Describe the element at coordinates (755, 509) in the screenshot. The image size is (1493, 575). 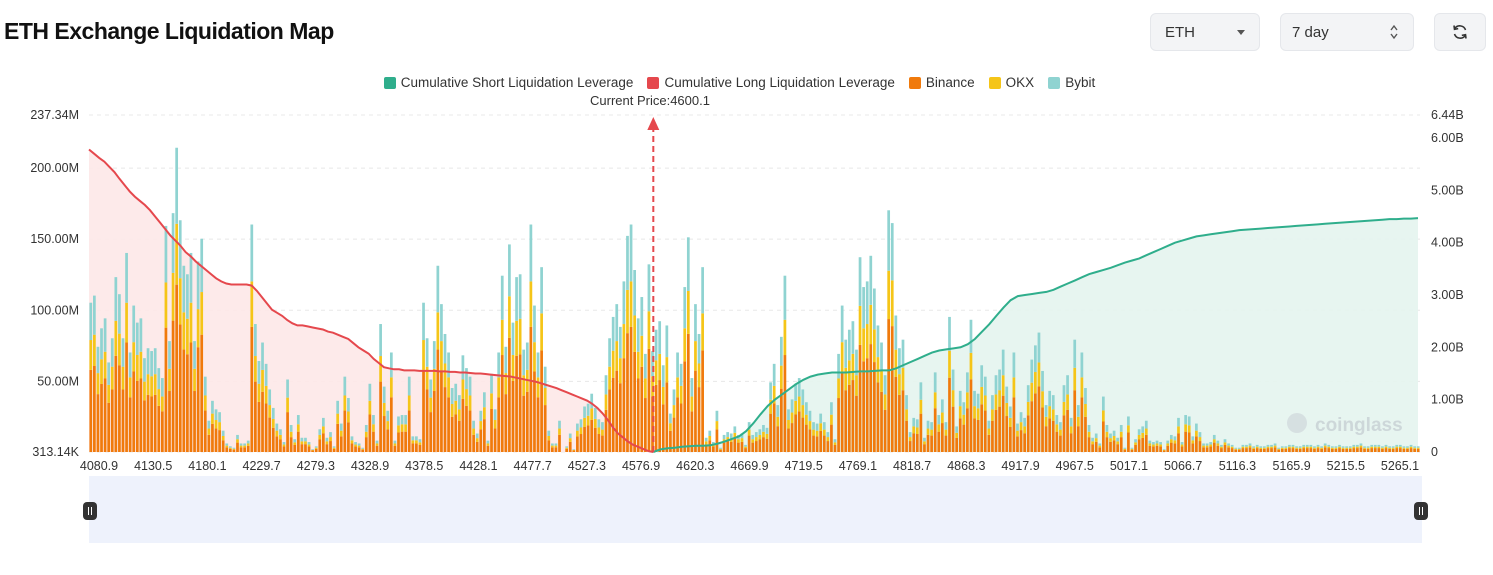
I see `zoom-slider-track` at that location.